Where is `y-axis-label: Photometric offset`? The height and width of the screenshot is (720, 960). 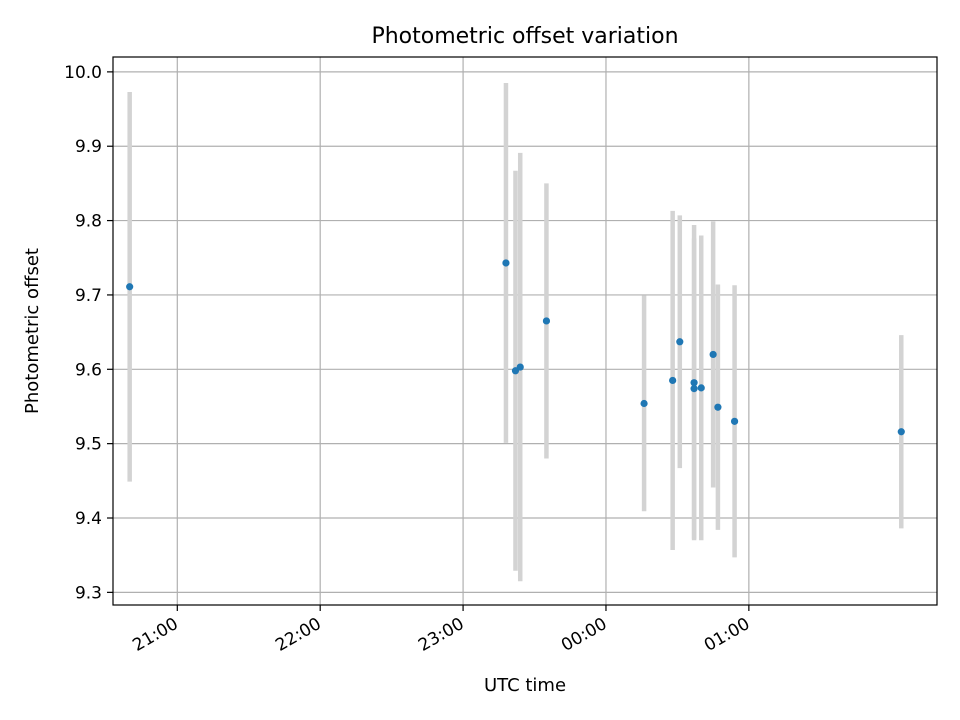 y-axis-label: Photometric offset is located at coordinates (32, 331).